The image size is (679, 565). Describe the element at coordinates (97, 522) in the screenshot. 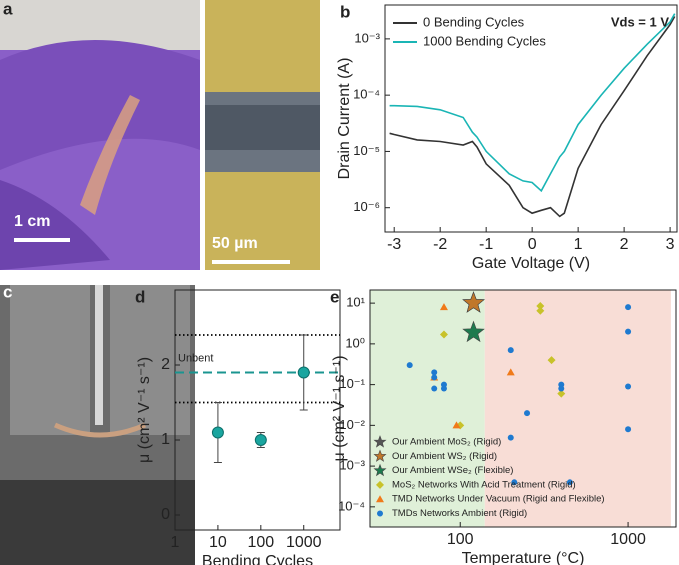

I see `rig-base` at that location.